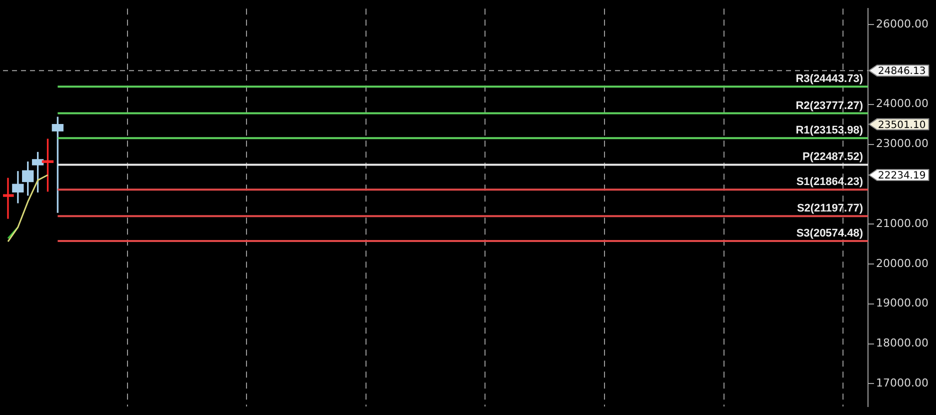 The image size is (936, 415). I want to click on y-tick-label: 18000.00, so click(902, 343).